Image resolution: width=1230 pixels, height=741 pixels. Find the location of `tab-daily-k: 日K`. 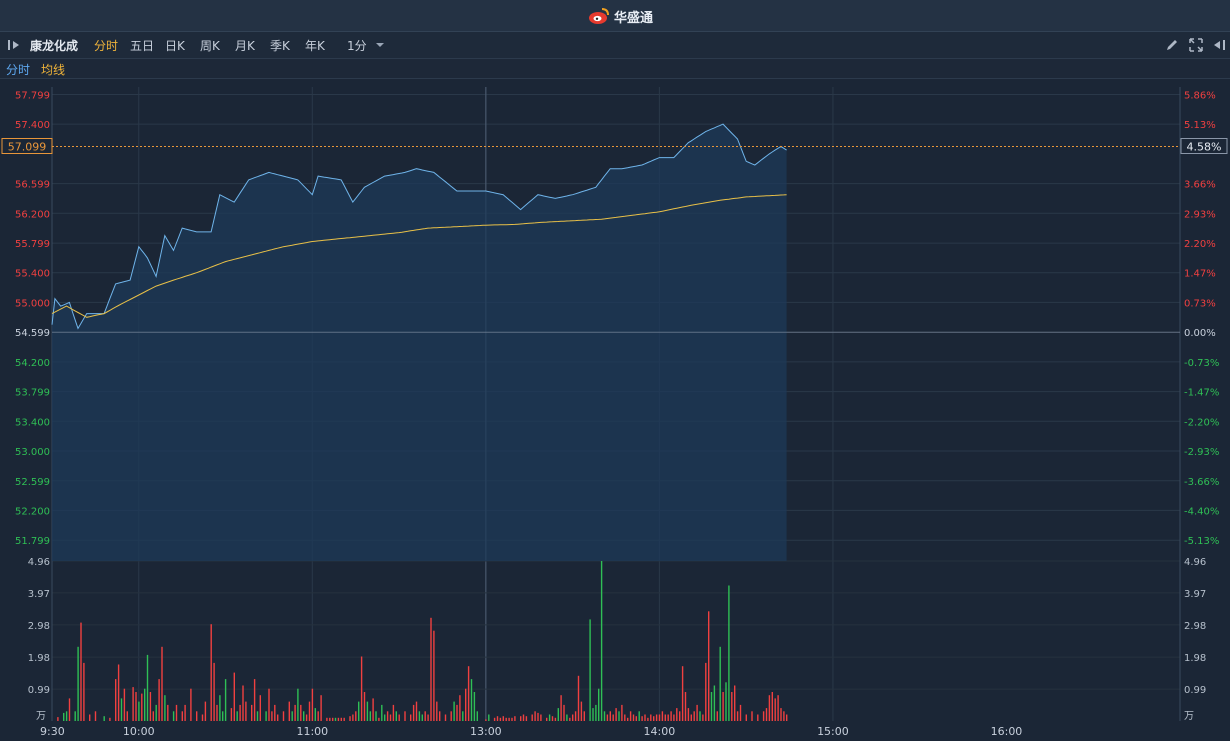

tab-daily-k: 日K is located at coordinates (175, 46).